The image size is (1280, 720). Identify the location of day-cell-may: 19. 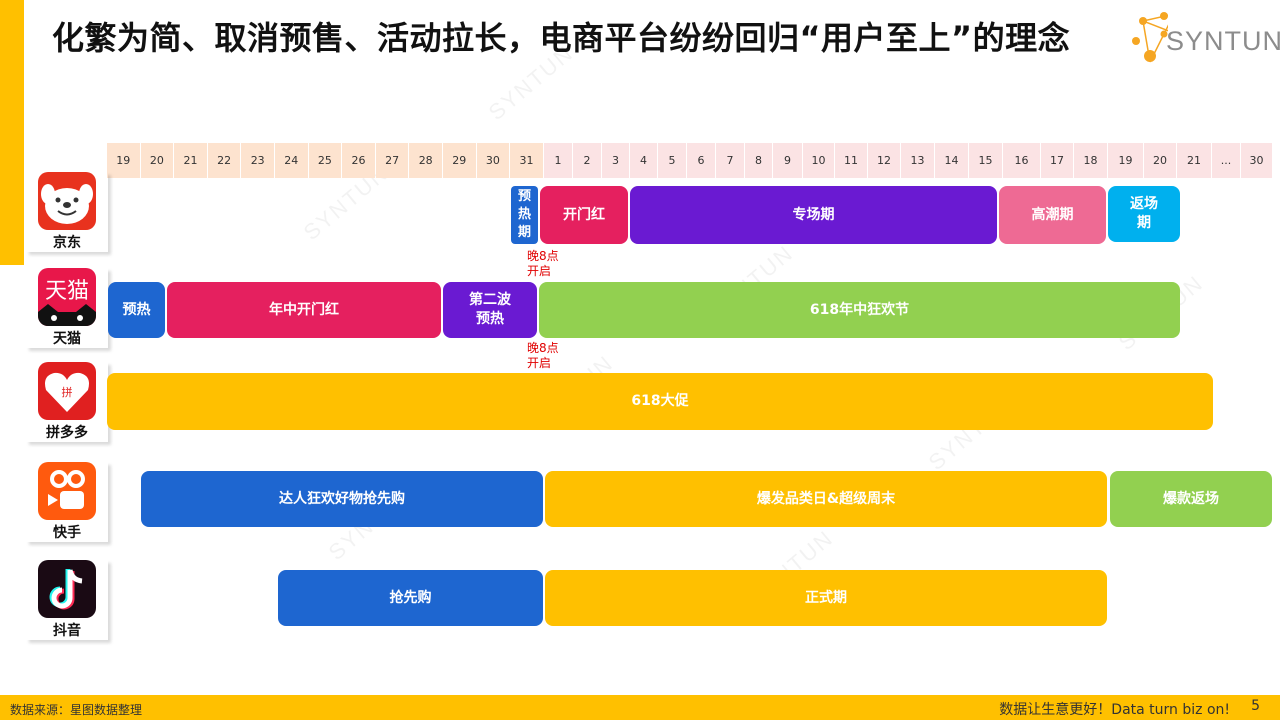
(123, 160).